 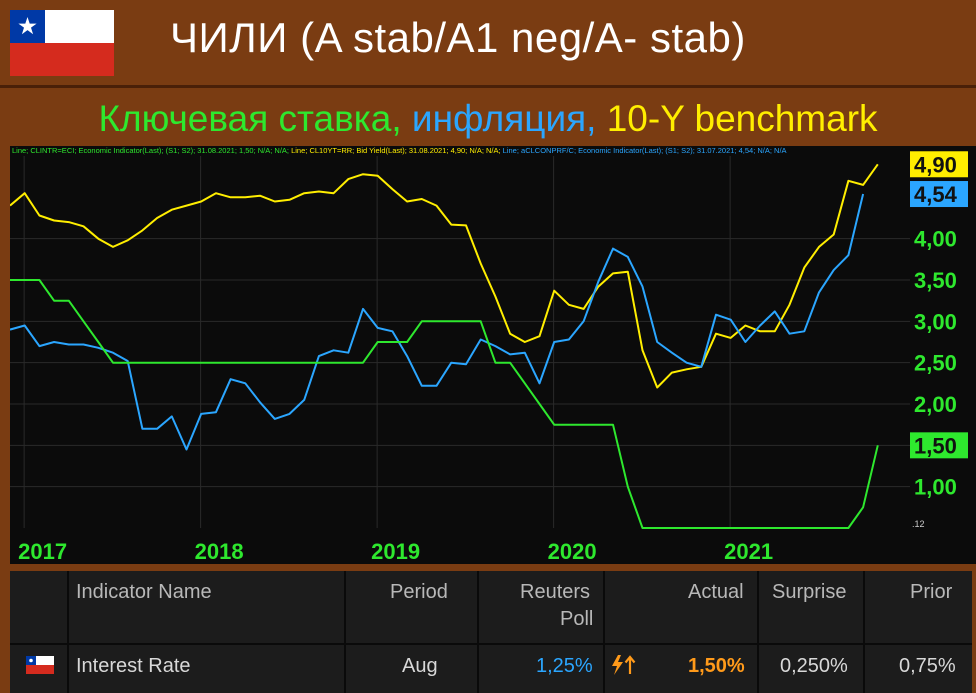 What do you see at coordinates (42, 551) in the screenshot?
I see `x-tick-label: 2017` at bounding box center [42, 551].